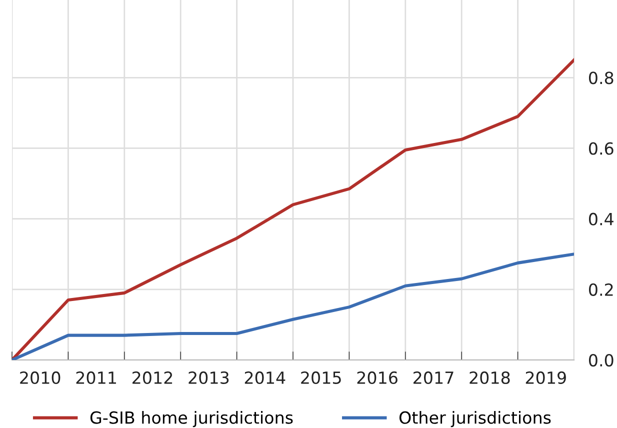 This screenshot has width=617, height=428. What do you see at coordinates (321, 377) in the screenshot?
I see `x-tick-label: 2015` at bounding box center [321, 377].